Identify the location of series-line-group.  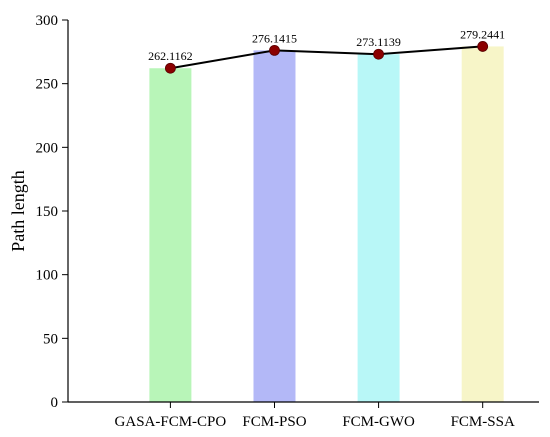
(326, 57).